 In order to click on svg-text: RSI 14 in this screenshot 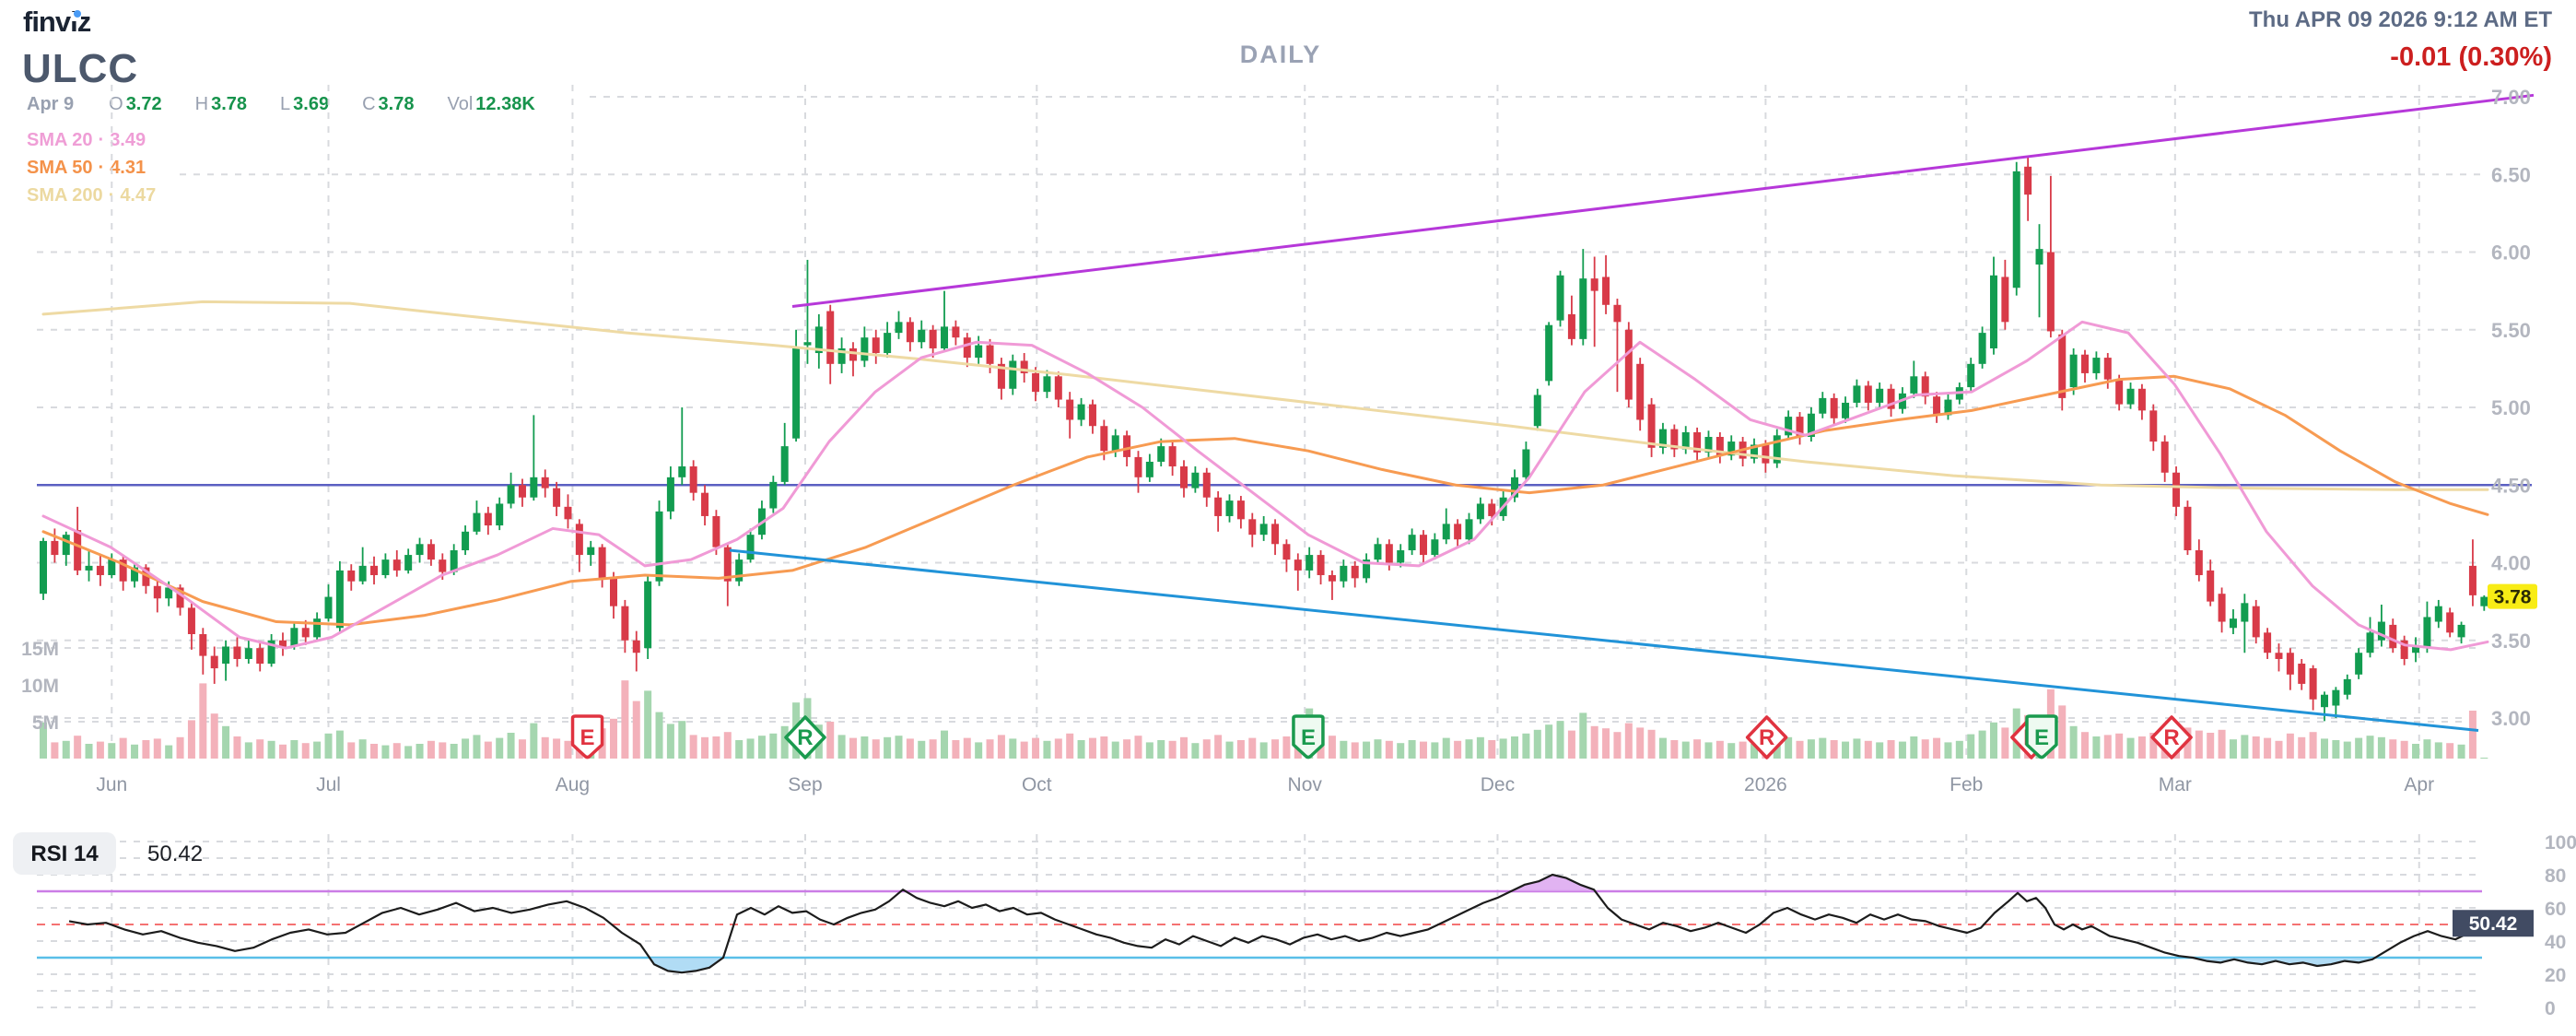, I will do `click(64, 854)`.